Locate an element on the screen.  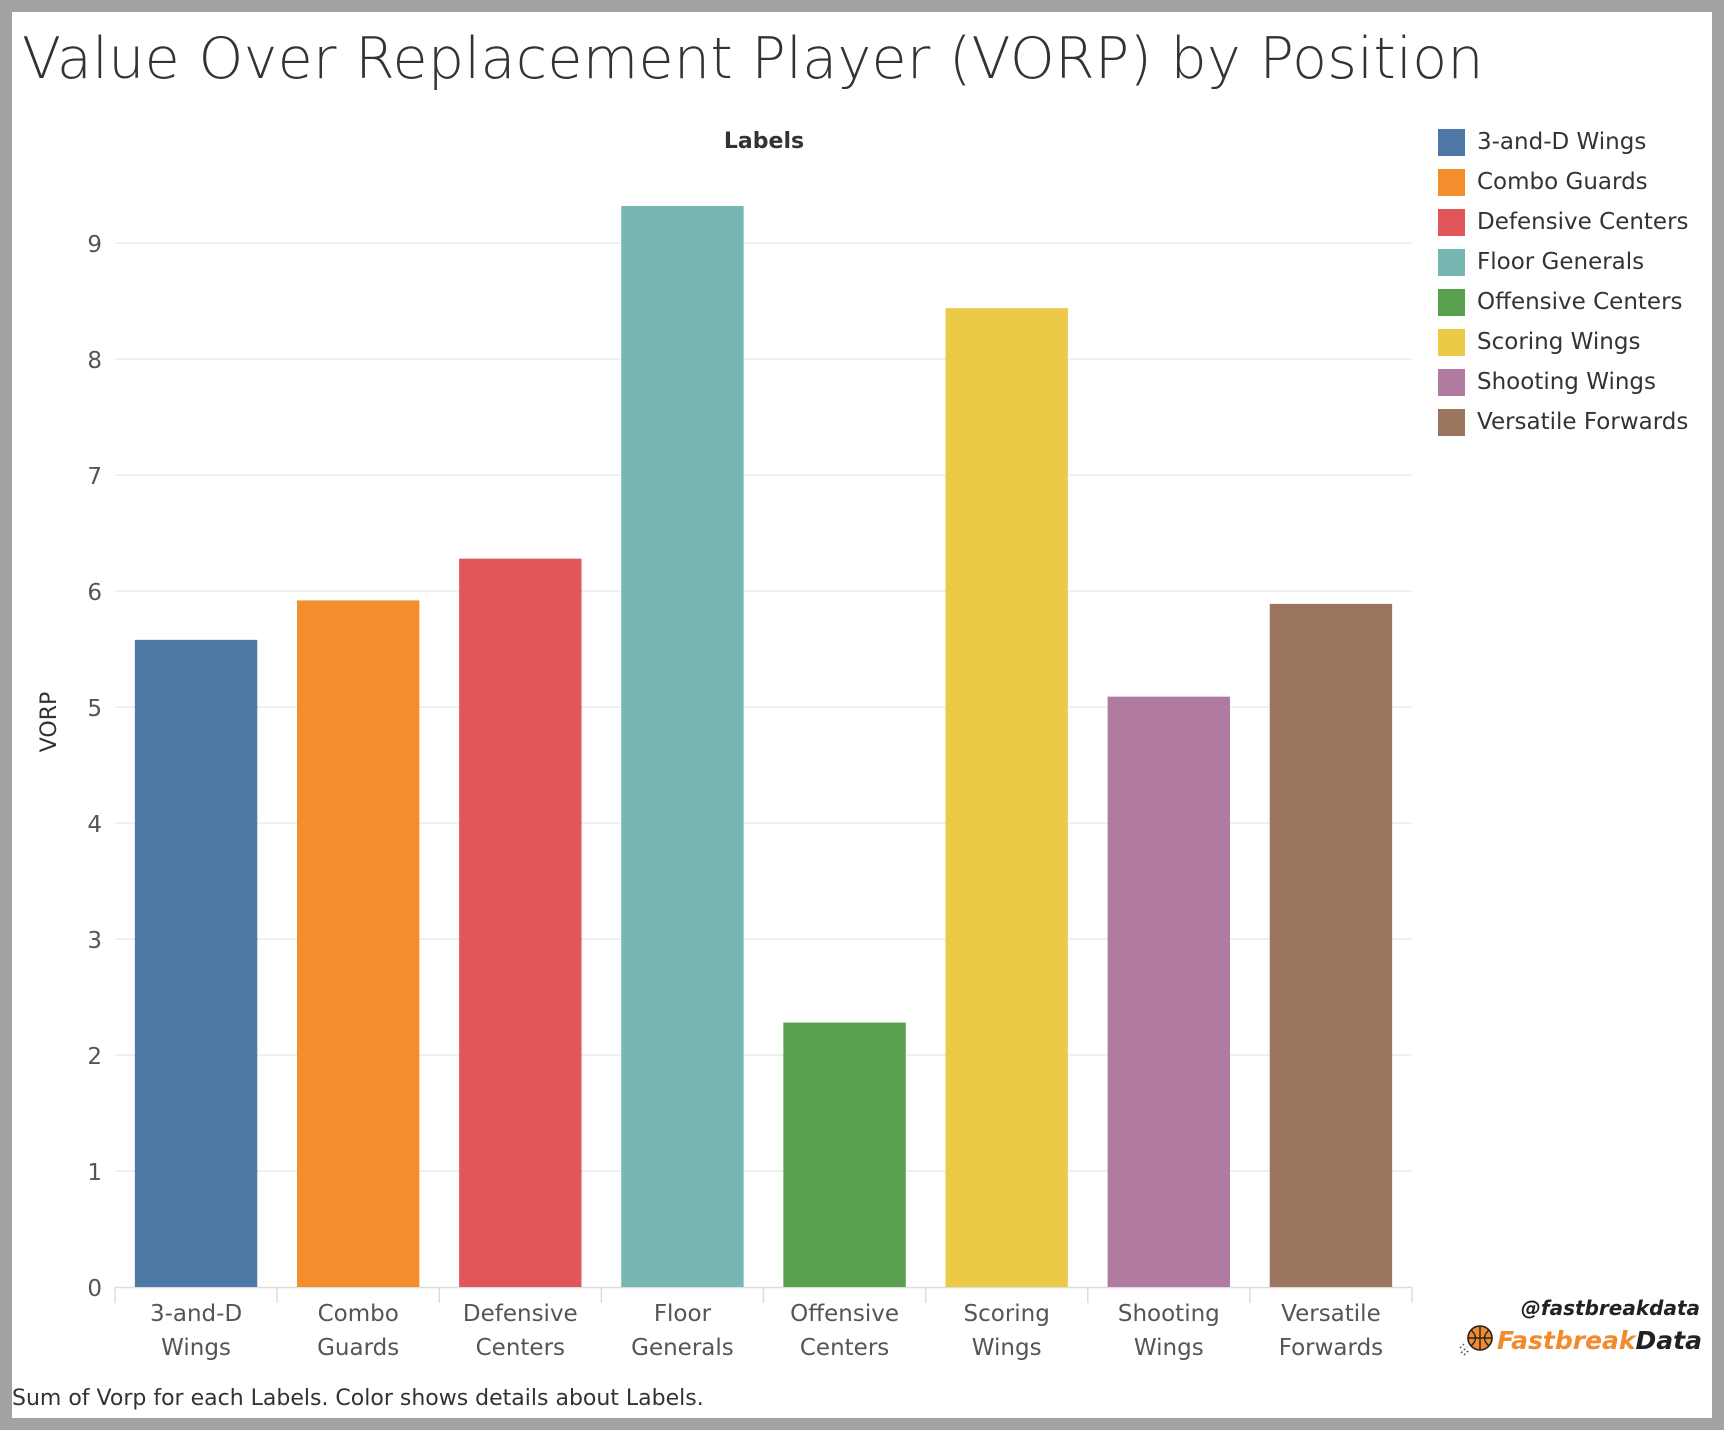
x-tick-label: Shooting is located at coordinates (1169, 1314).